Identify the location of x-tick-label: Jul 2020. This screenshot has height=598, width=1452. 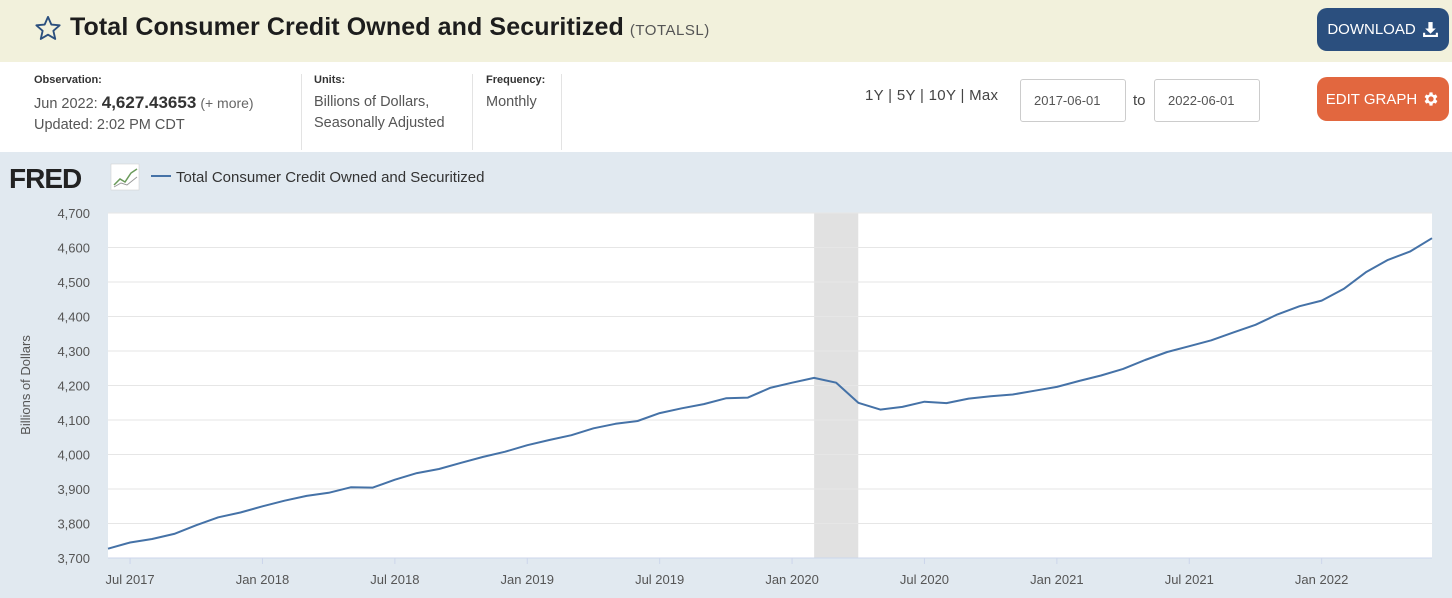
(924, 579).